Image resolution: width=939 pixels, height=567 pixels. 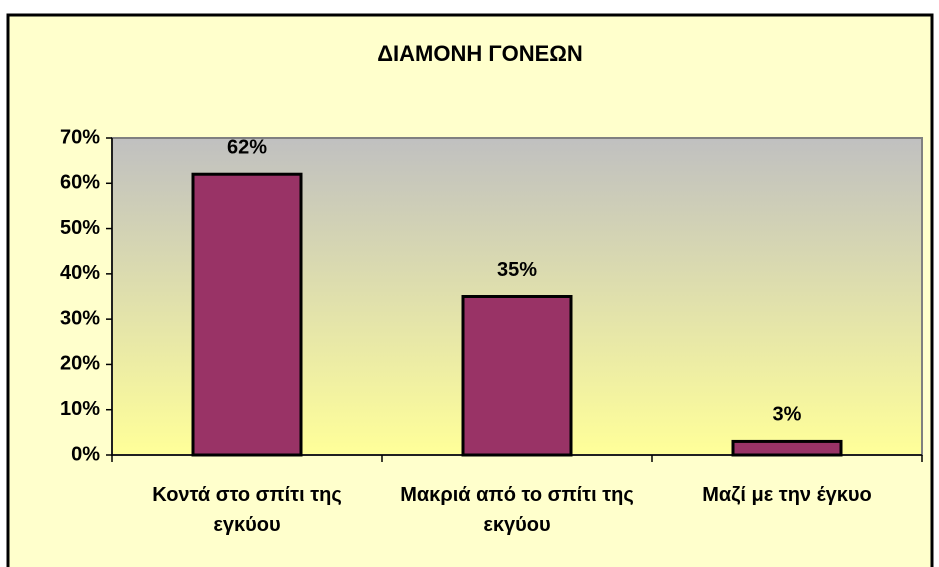 What do you see at coordinates (80, 318) in the screenshot?
I see `y-tick-label: 30%` at bounding box center [80, 318].